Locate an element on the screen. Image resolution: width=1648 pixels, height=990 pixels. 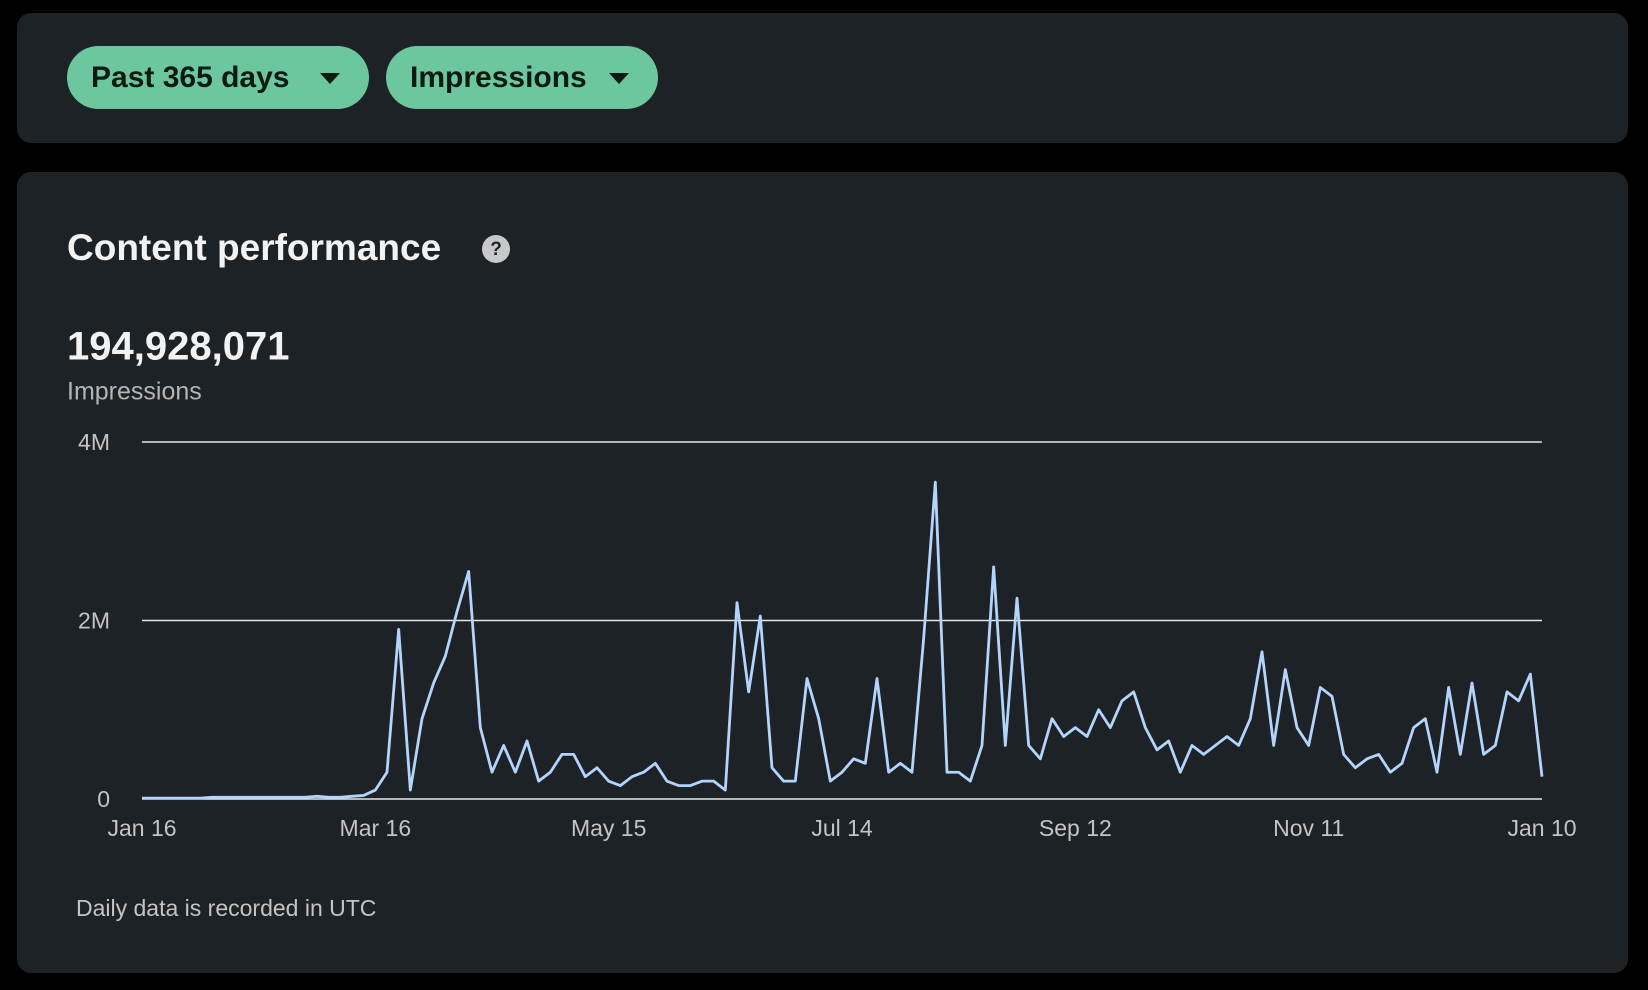
filter-pill: Past 365 days is located at coordinates (218, 77).